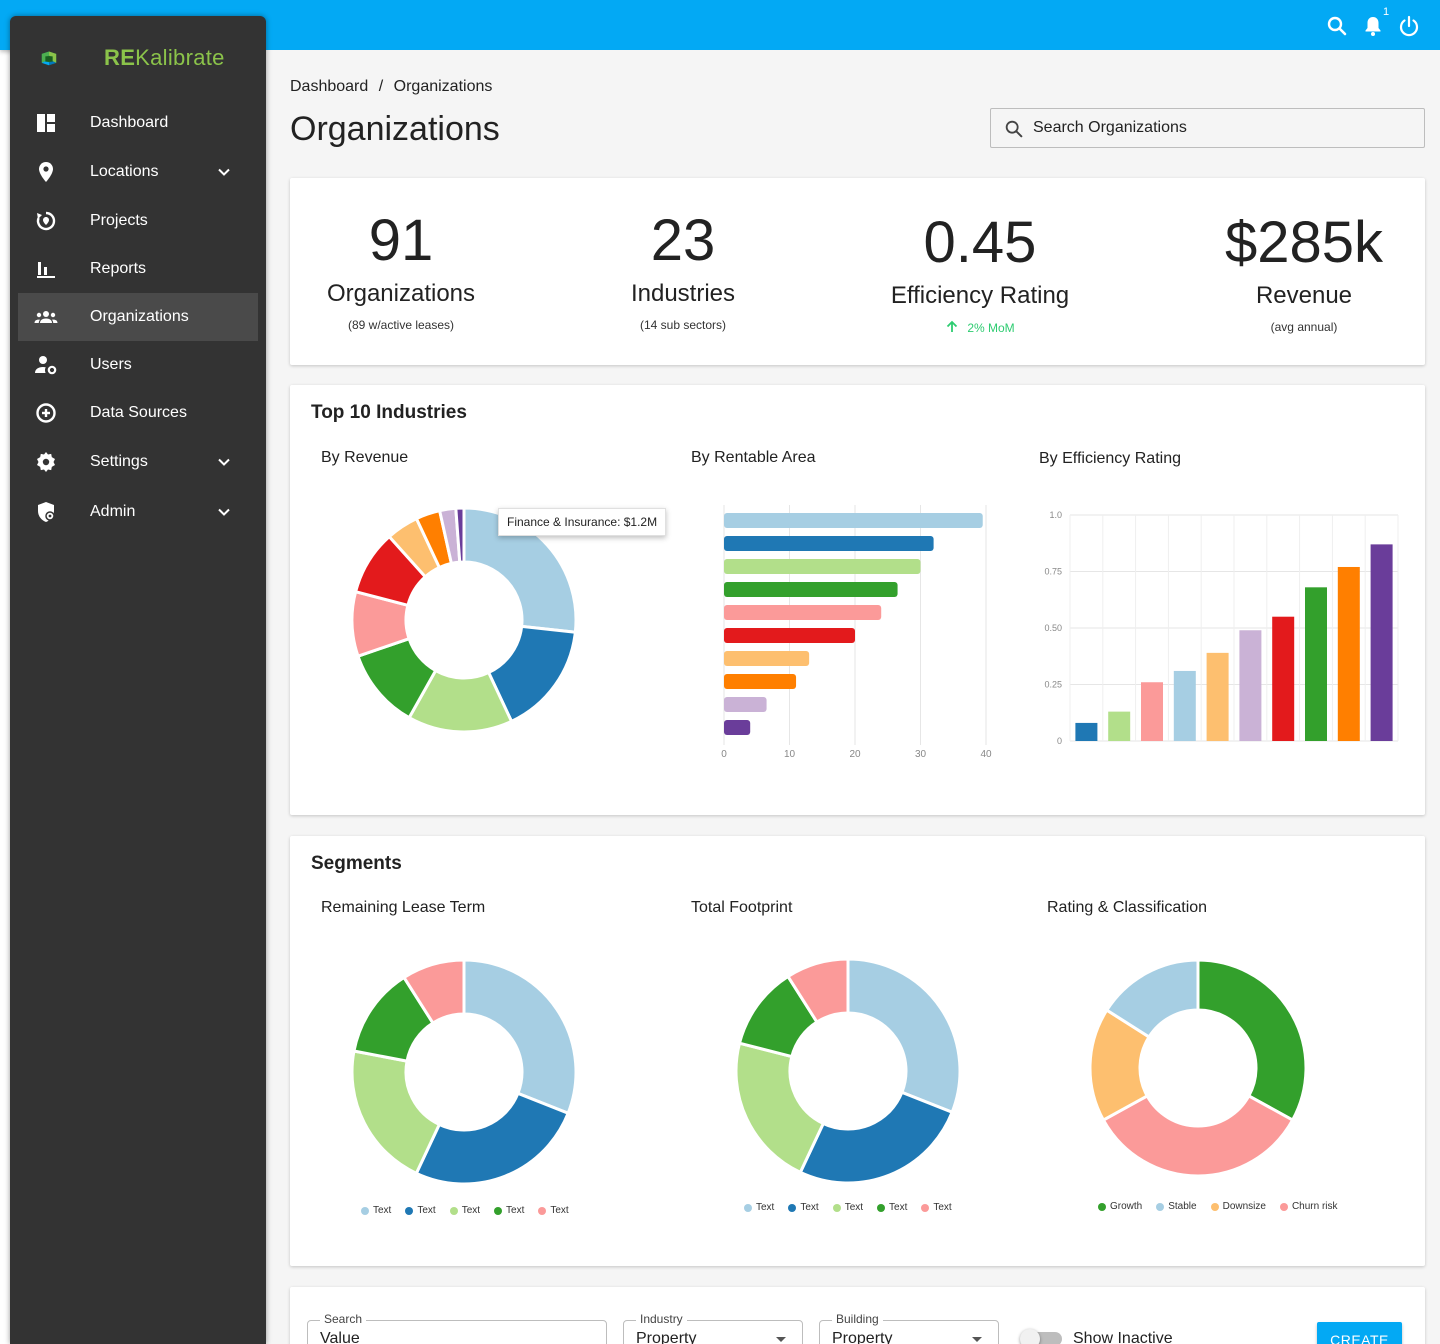 The width and height of the screenshot is (1440, 1344). Describe the element at coordinates (753, 457) in the screenshot. I see `chart-title-by-rentable-area: By Rentable Area` at that location.